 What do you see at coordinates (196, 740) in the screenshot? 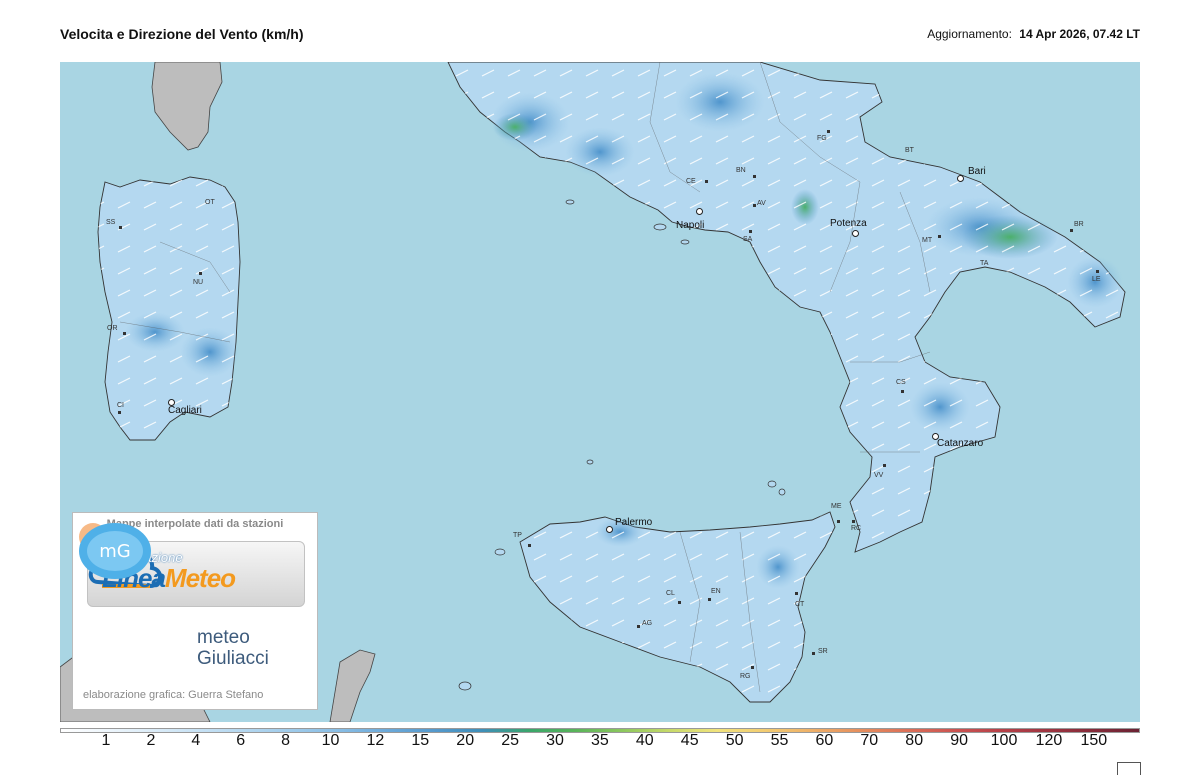
I see `scale-label-4: 4` at bounding box center [196, 740].